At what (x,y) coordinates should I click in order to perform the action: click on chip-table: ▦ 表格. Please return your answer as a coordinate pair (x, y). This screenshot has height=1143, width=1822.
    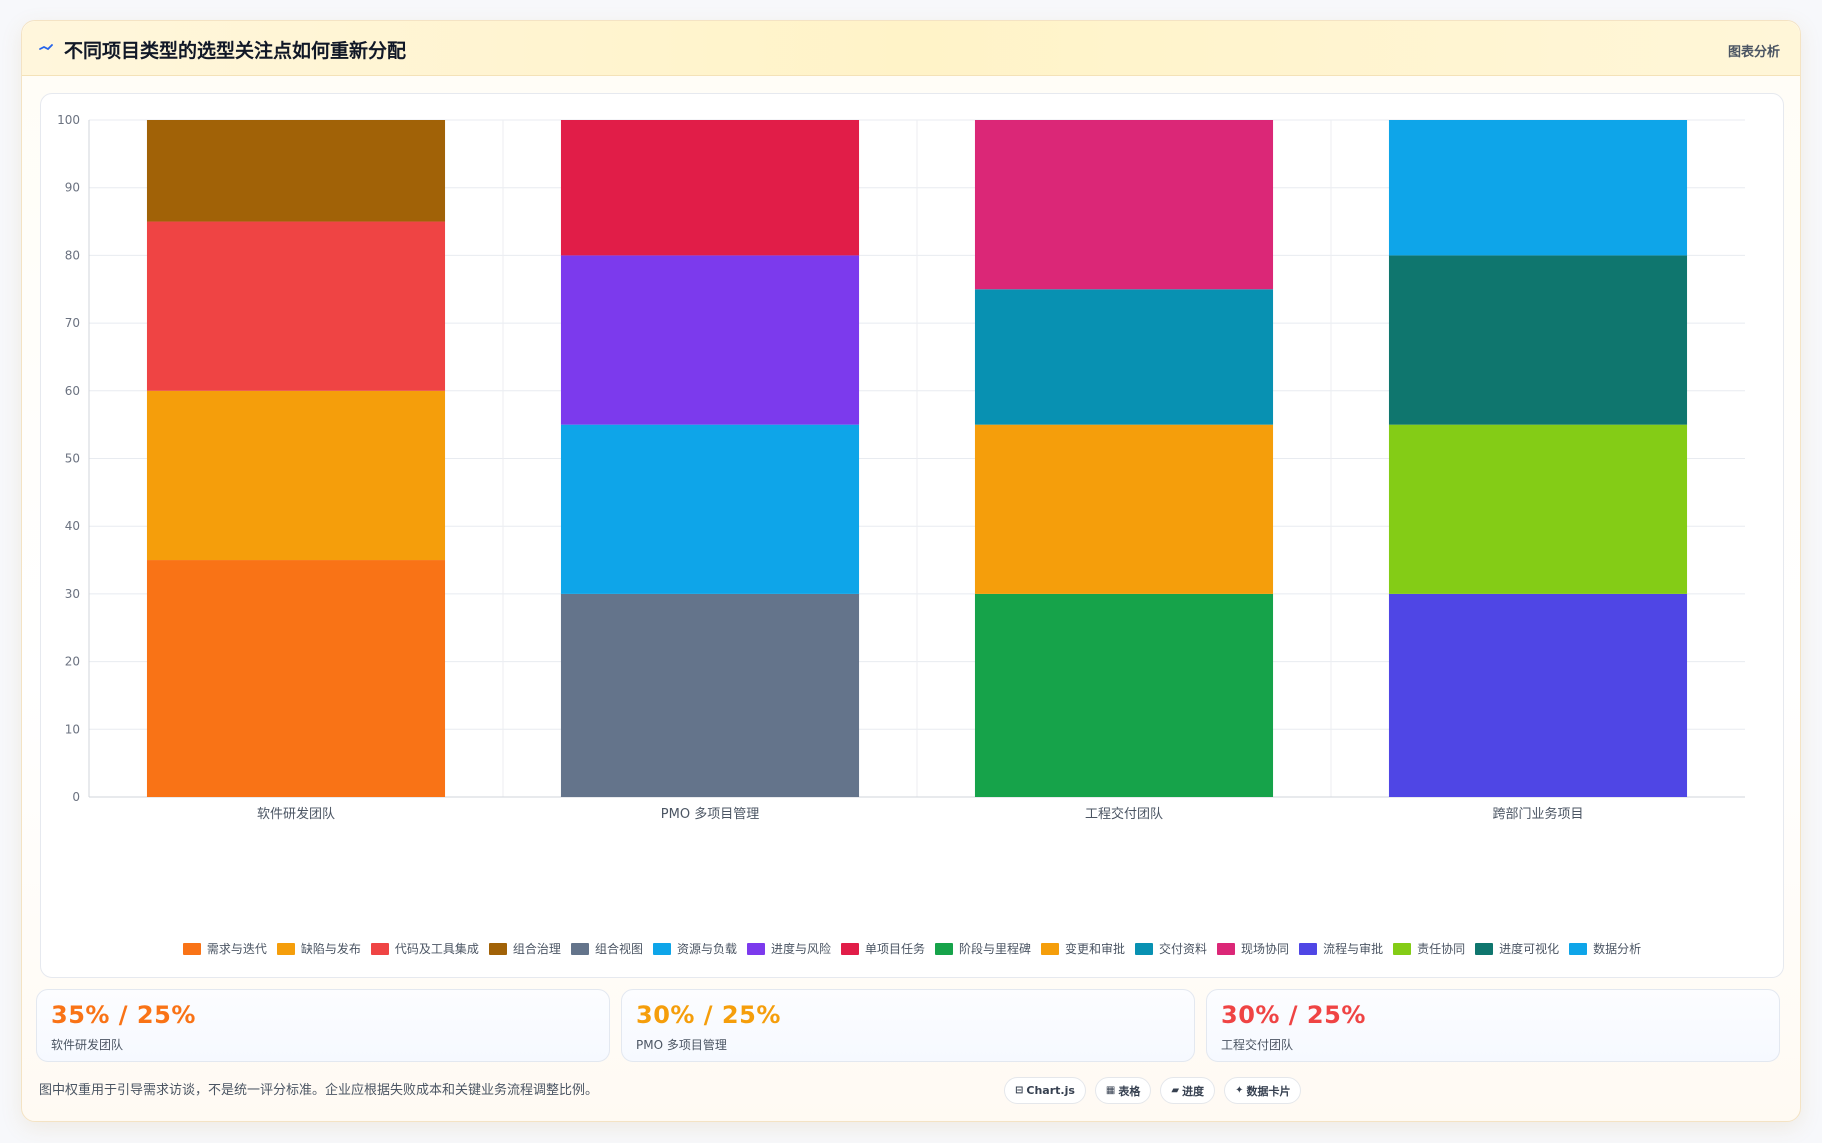
    Looking at the image, I should click on (1123, 1090).